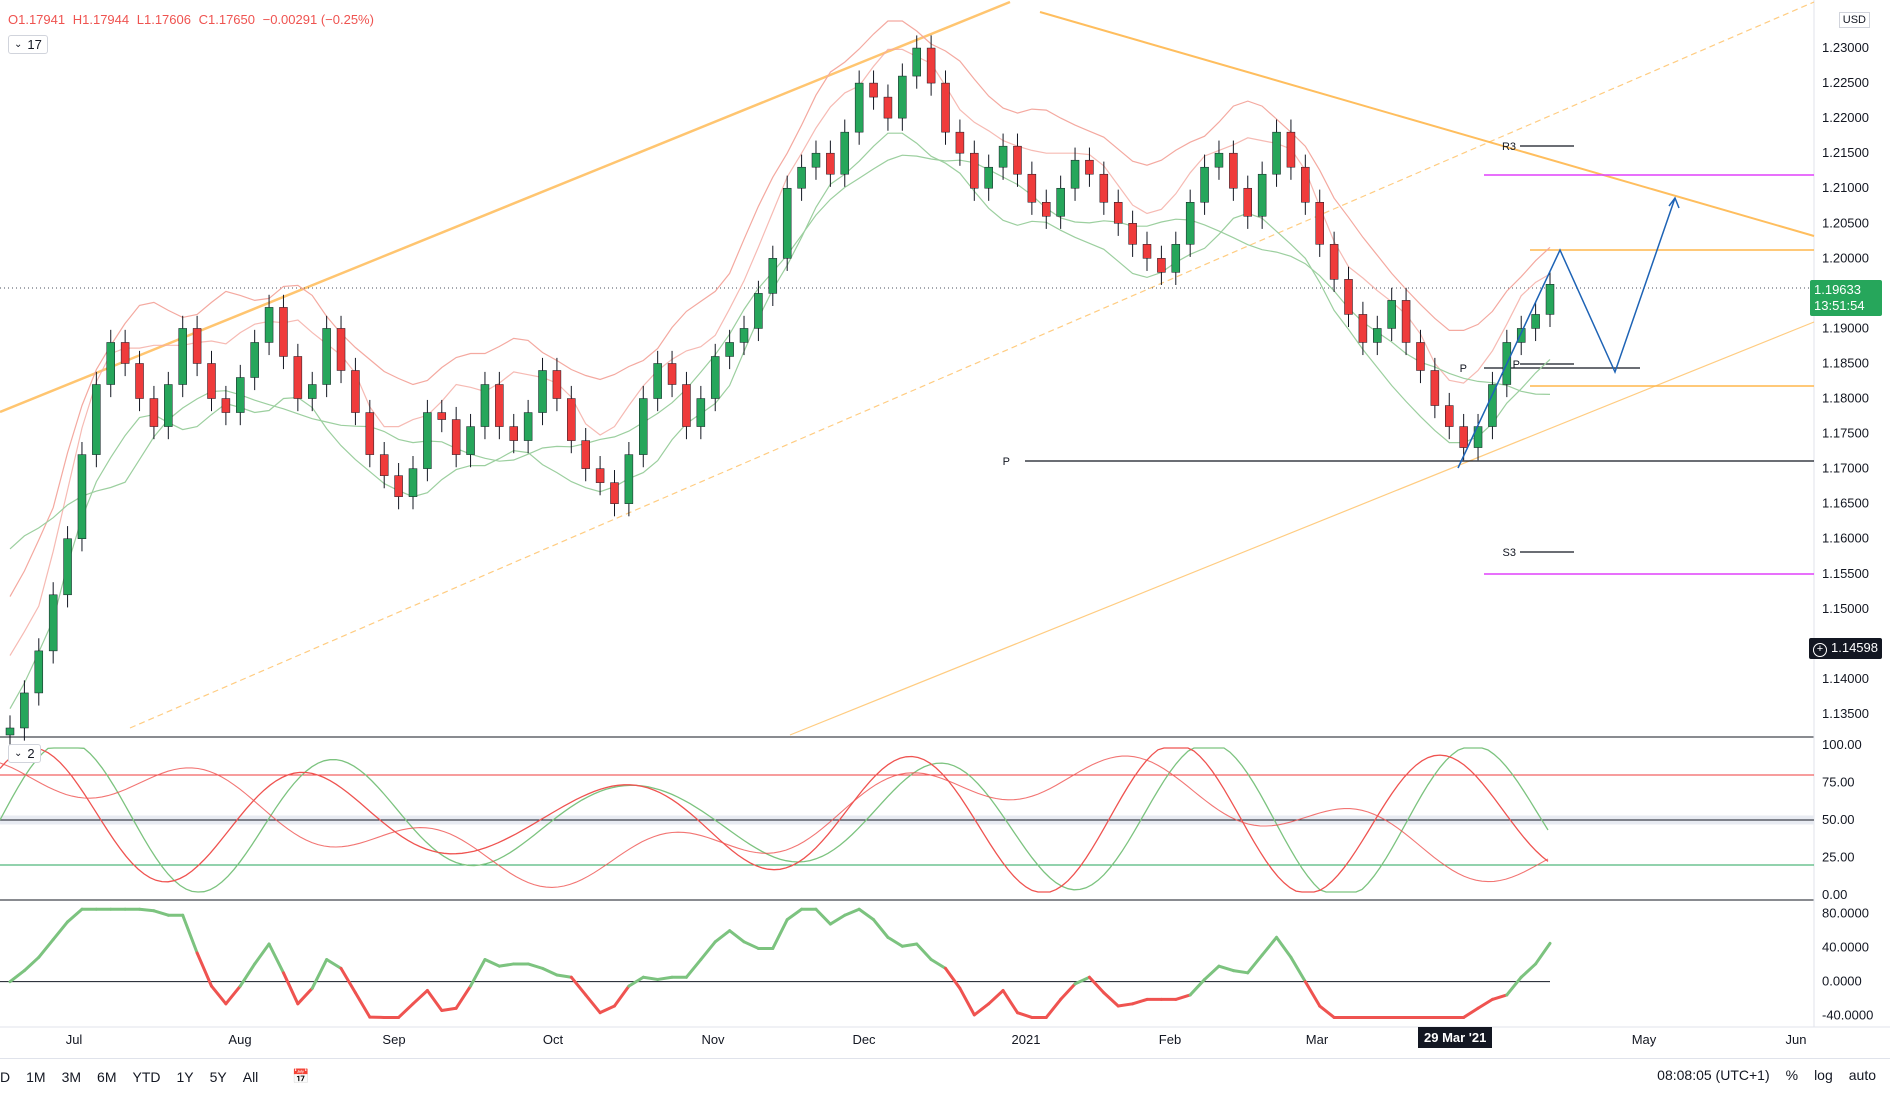  I want to click on timeframe-6m: 6M, so click(106, 1077).